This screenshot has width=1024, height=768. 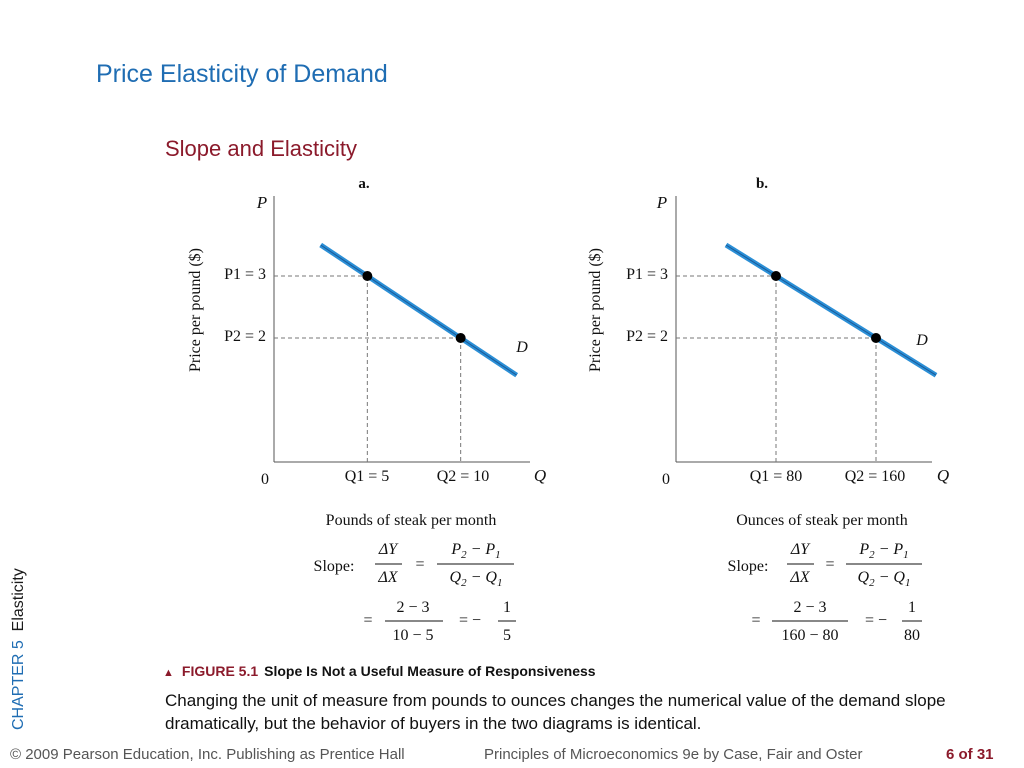 What do you see at coordinates (367, 476) in the screenshot?
I see `q1-tick-label: Q1 = 5` at bounding box center [367, 476].